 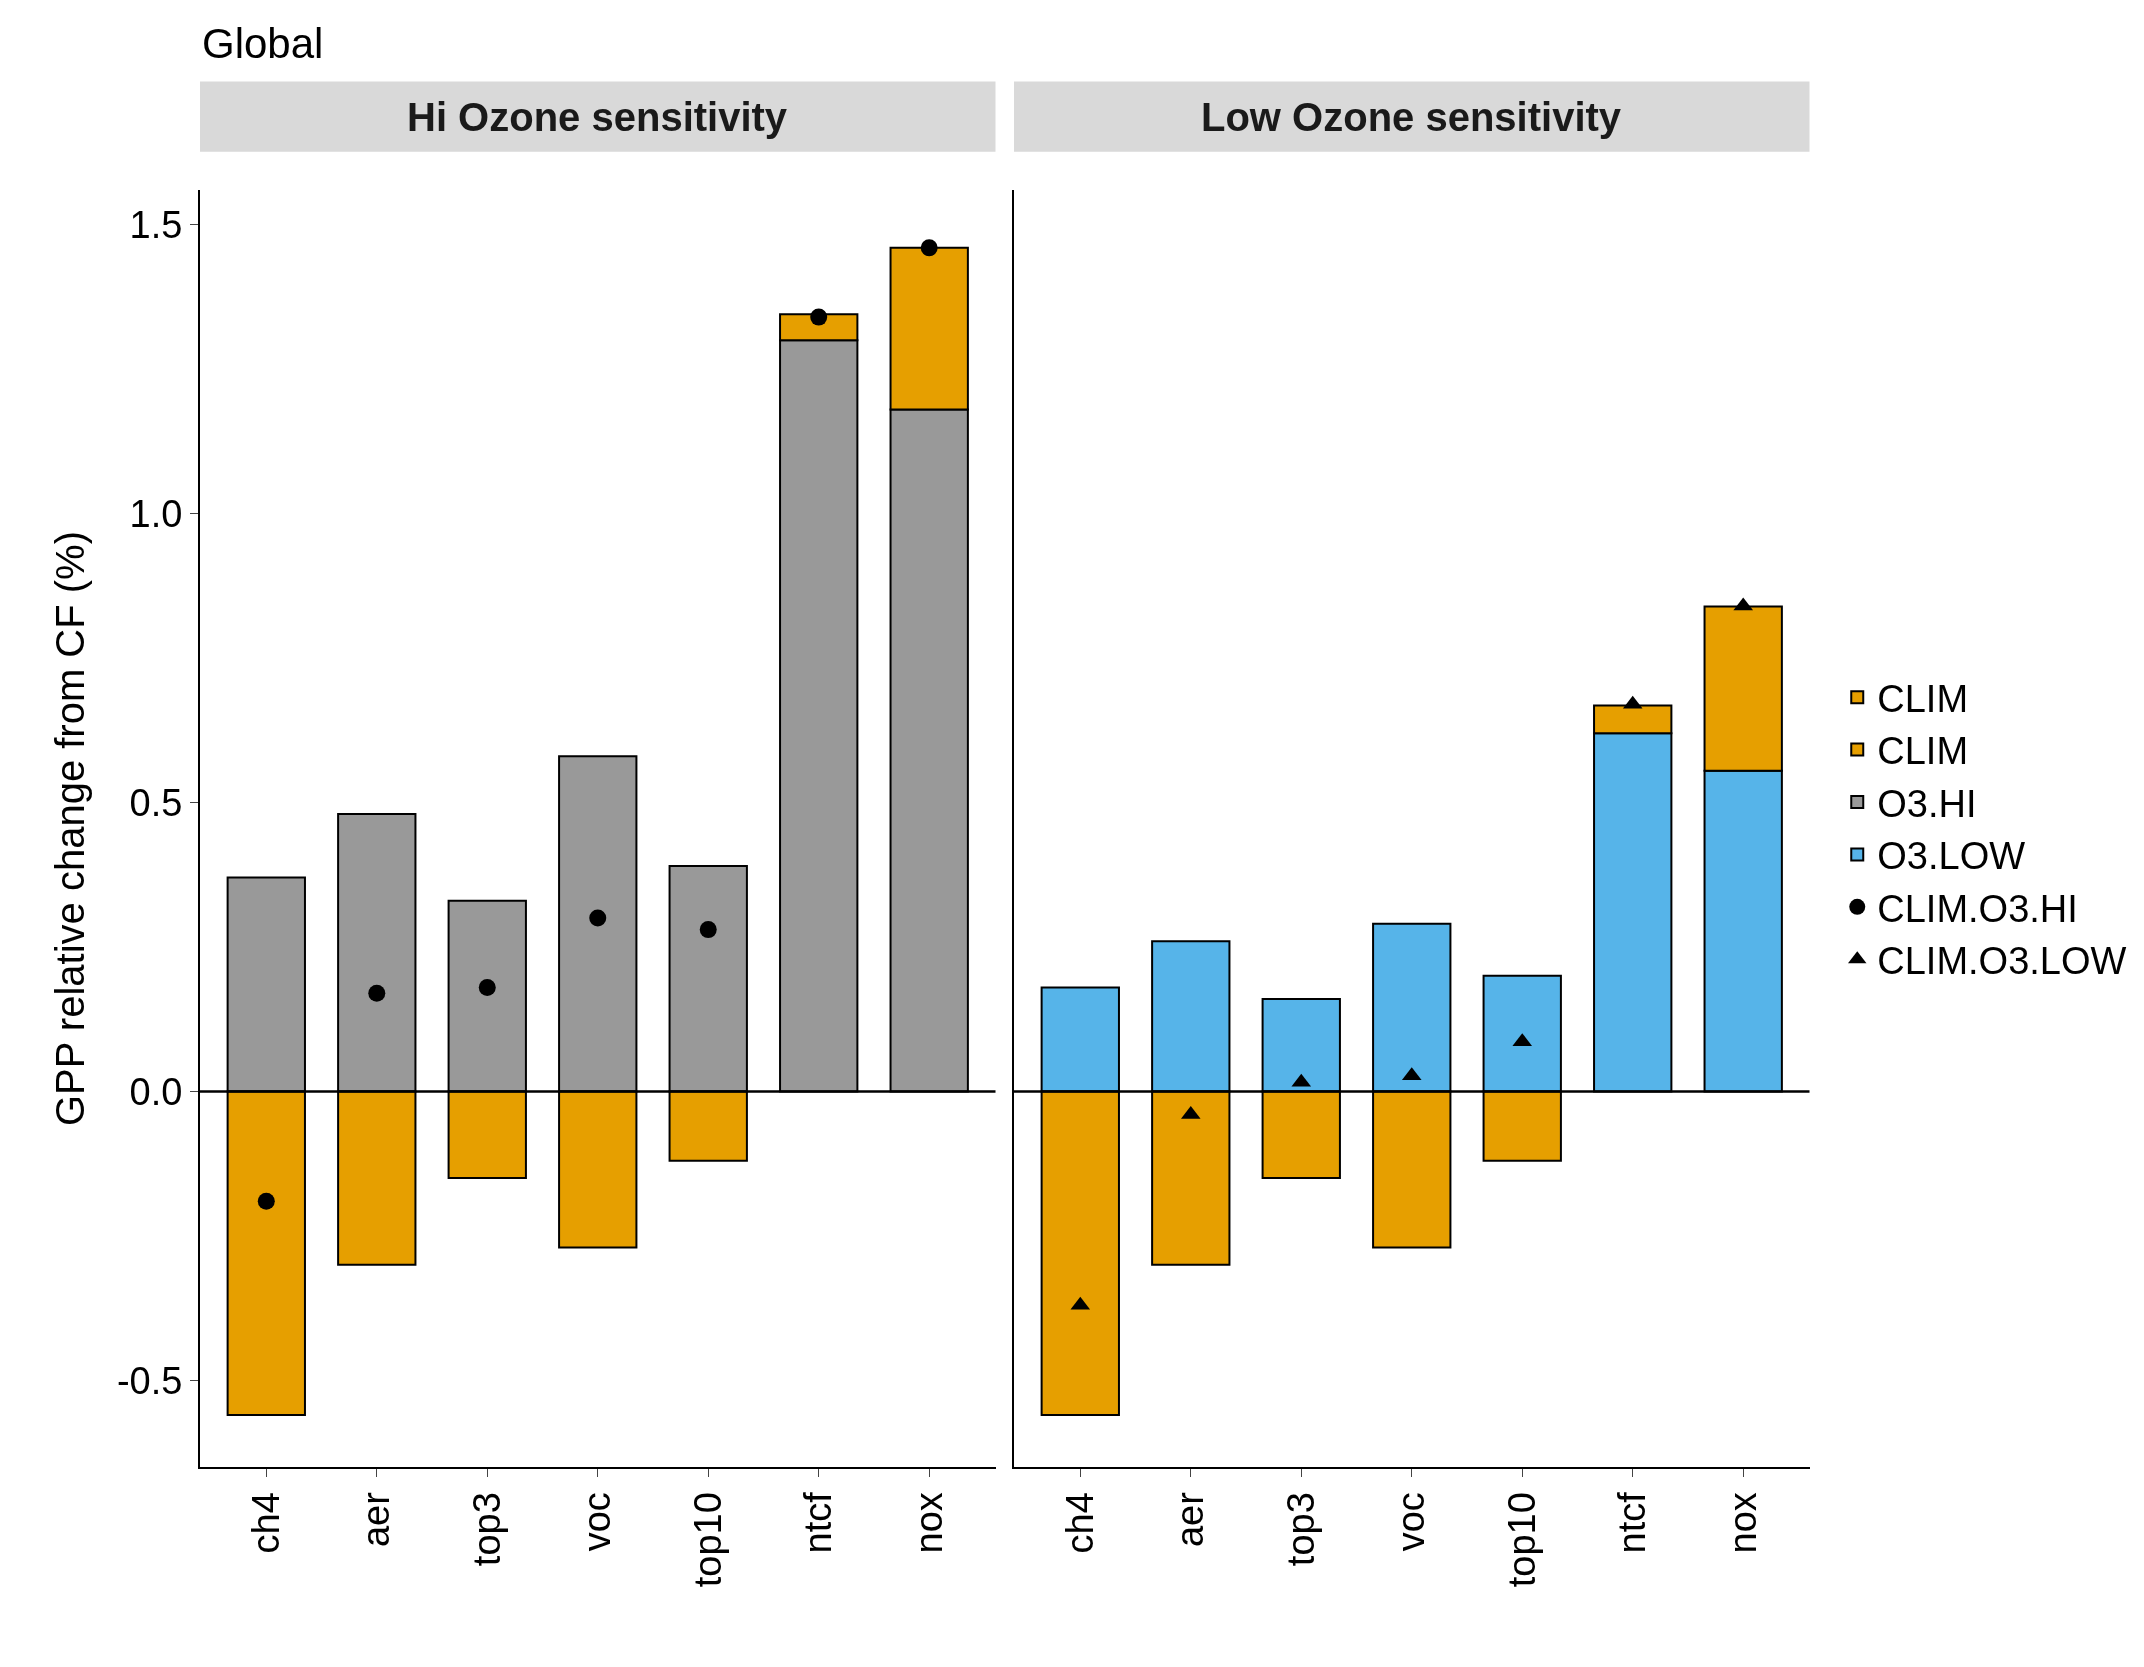 What do you see at coordinates (1411, 117) in the screenshot?
I see `chart-subtitle: Low Ozone sensitivity` at bounding box center [1411, 117].